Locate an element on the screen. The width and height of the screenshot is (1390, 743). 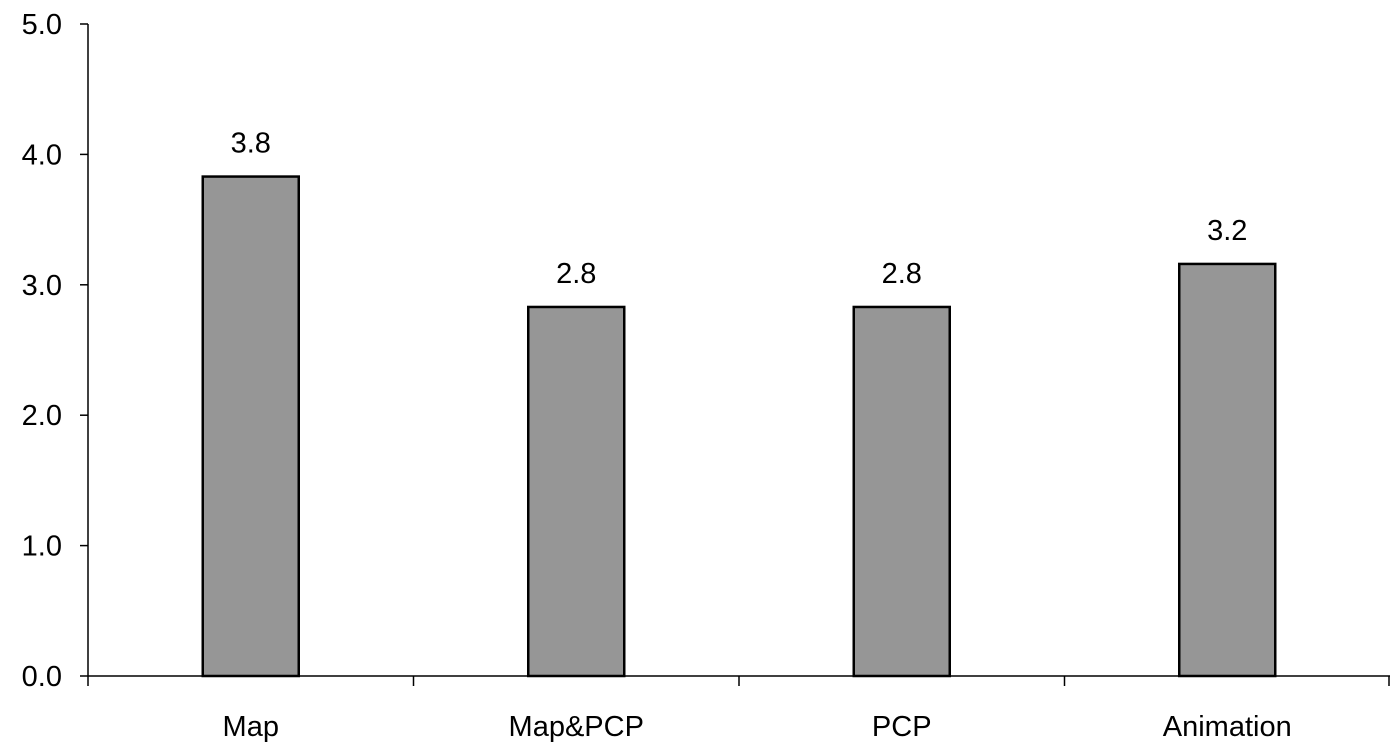
y-tick-label: 1.0 is located at coordinates (42, 547).